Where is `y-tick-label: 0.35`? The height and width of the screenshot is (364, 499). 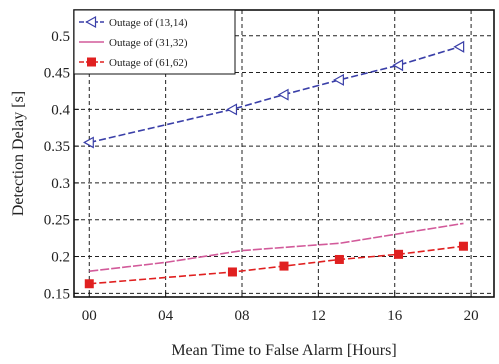
y-tick-label: 0.35 is located at coordinates (57, 147).